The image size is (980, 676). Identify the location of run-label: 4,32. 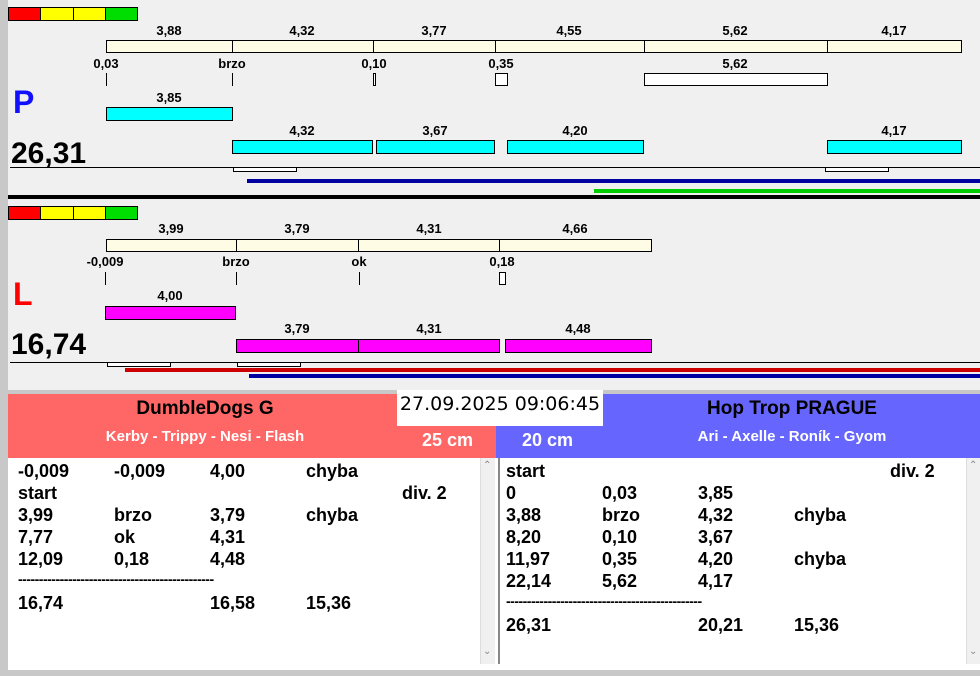
(302, 130).